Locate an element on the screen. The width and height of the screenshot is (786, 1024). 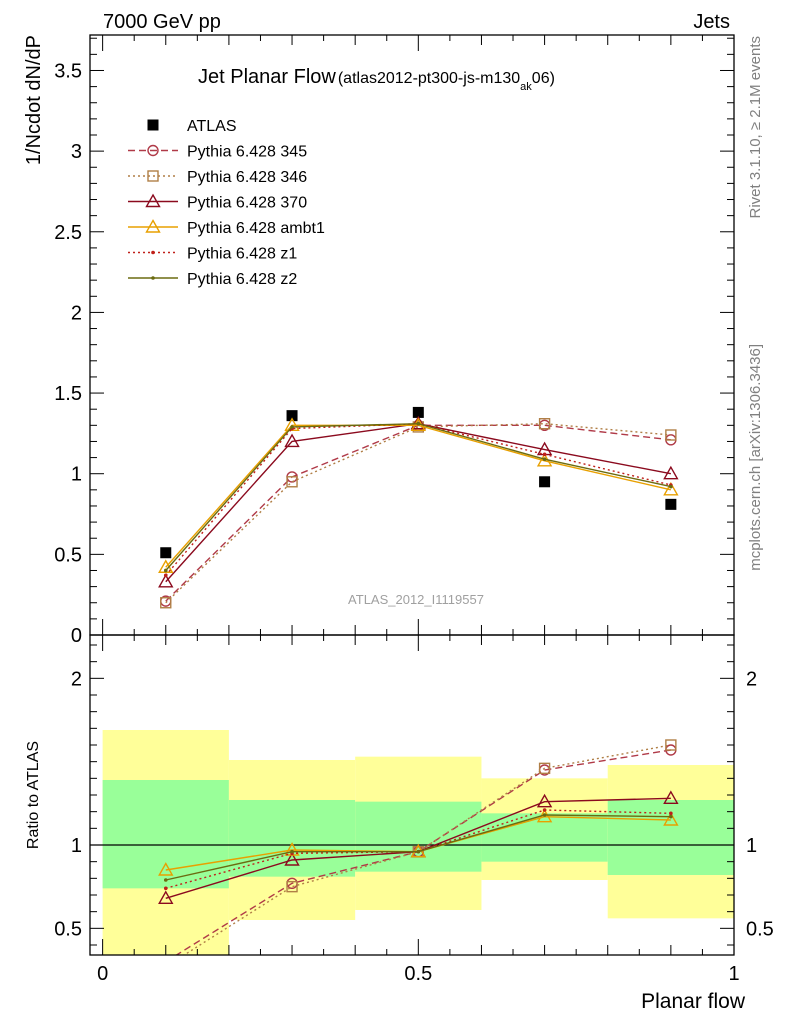
legend-entry-4-marker is located at coordinates (153, 226).